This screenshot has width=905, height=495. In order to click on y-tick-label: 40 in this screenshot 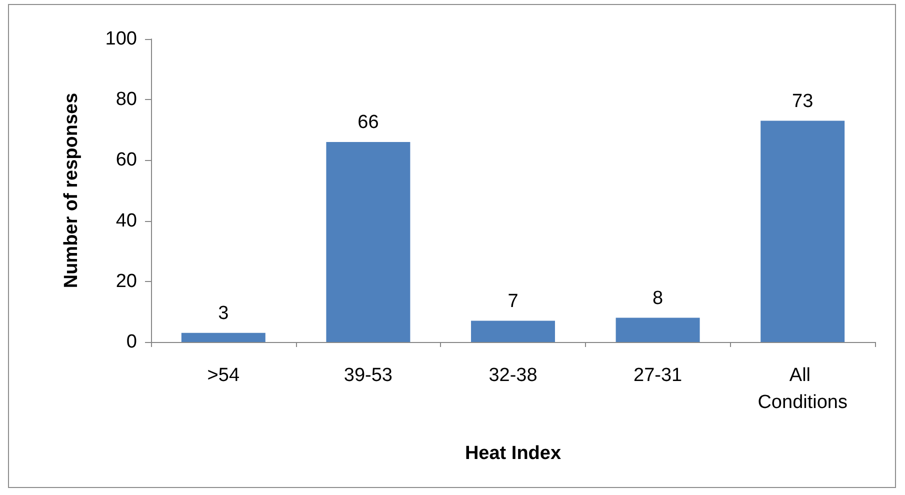, I will do `click(126, 221)`.